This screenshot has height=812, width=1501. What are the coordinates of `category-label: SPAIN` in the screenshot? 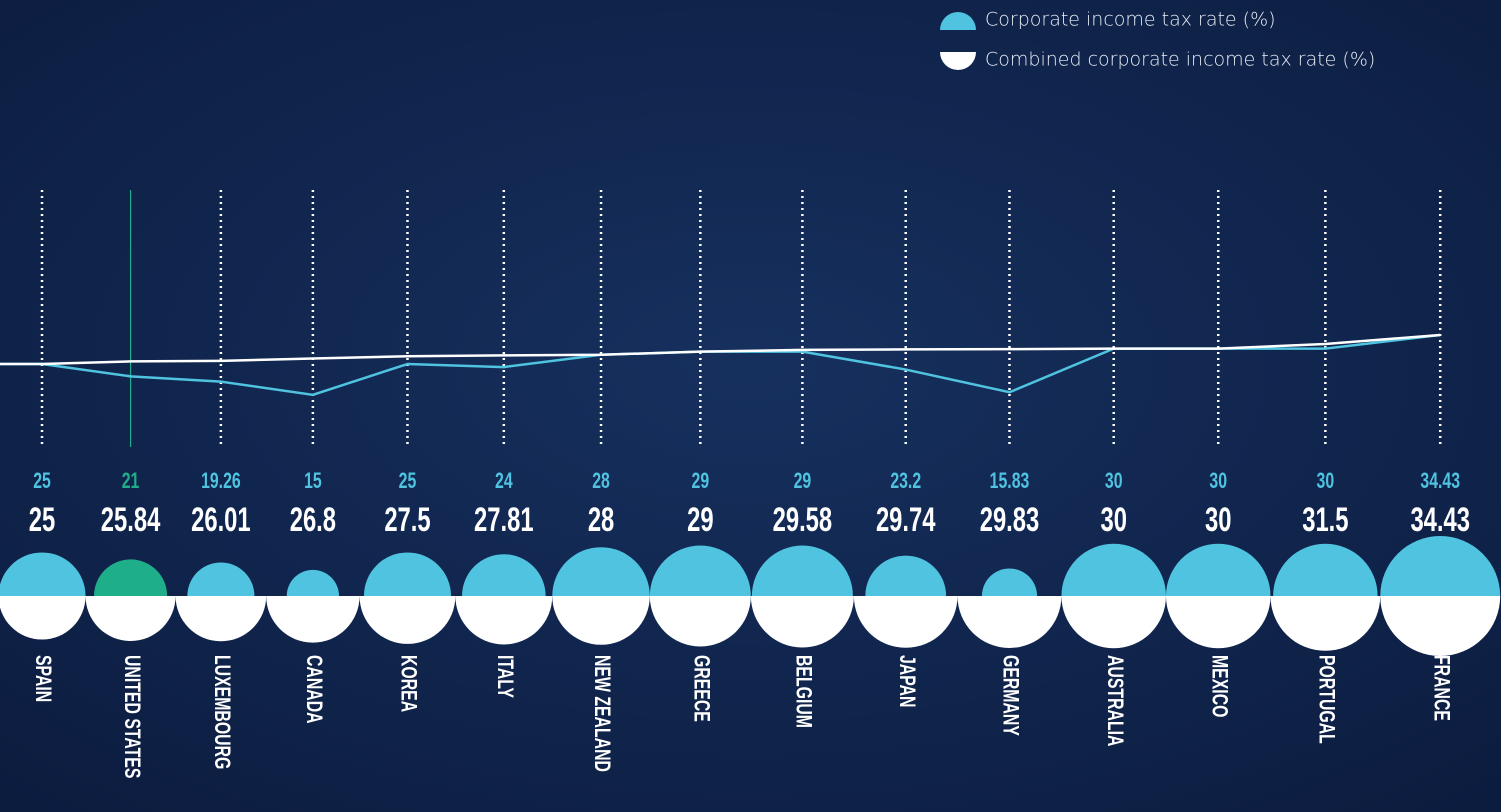 It's located at (42, 678).